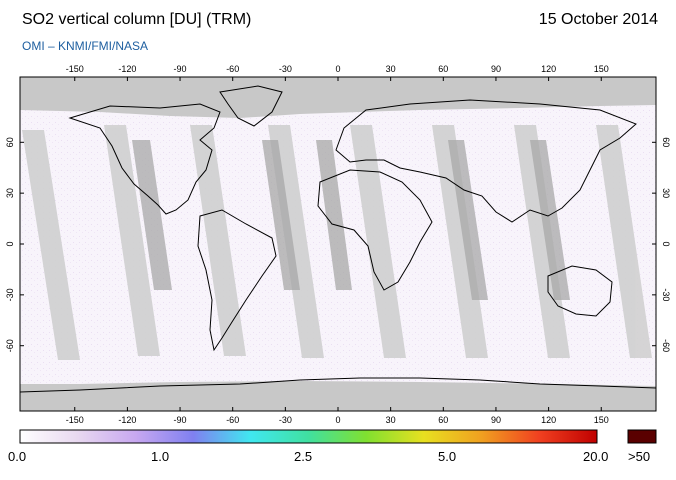  I want to click on lat-tick-right: -30, so click(666, 294).